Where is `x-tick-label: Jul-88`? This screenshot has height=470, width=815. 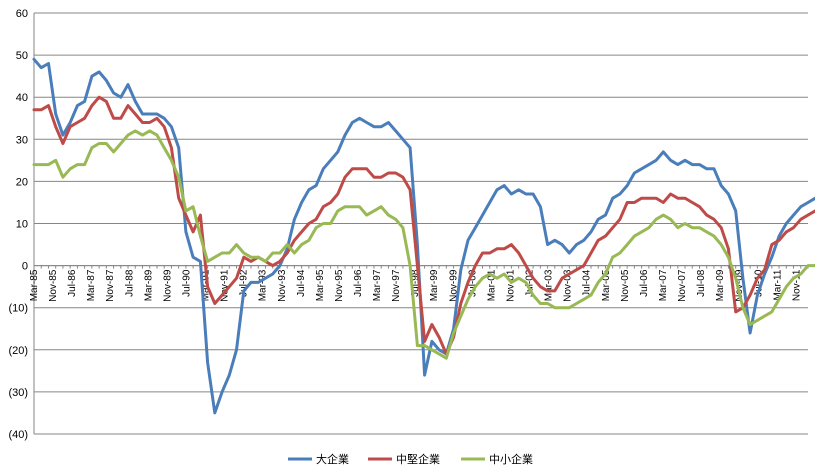
x-tick-label: Jul-88 is located at coordinates (129, 283).